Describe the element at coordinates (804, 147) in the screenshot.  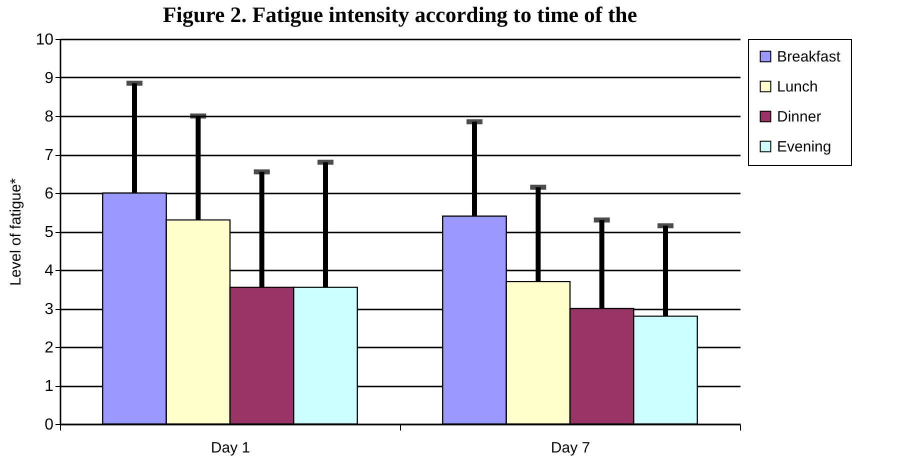
I see `legend-label: Evening` at that location.